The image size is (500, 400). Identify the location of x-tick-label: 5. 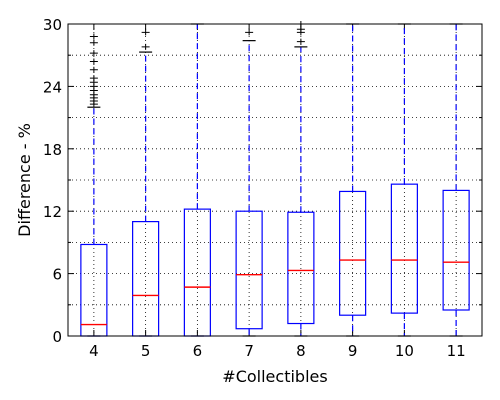
(146, 351).